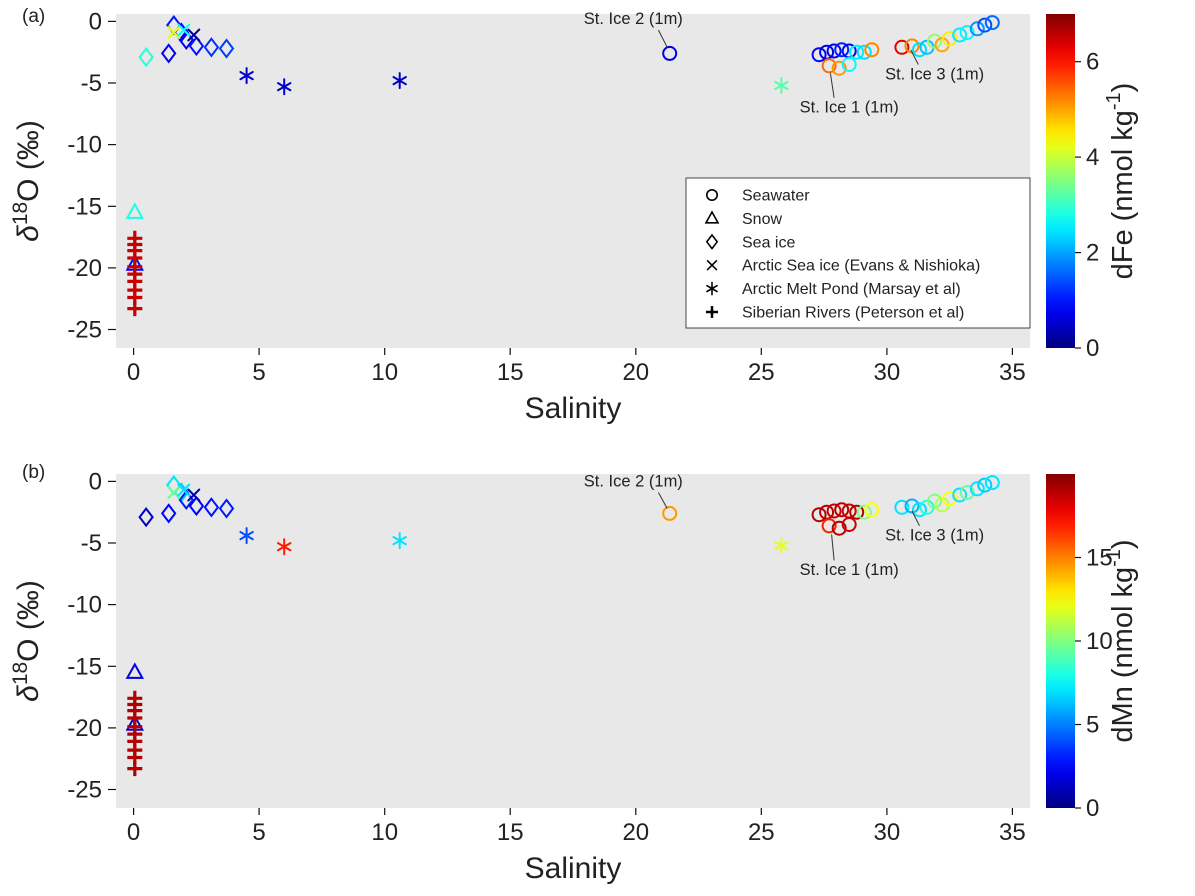  What do you see at coordinates (510, 832) in the screenshot?
I see `x-tick-label: 15` at bounding box center [510, 832].